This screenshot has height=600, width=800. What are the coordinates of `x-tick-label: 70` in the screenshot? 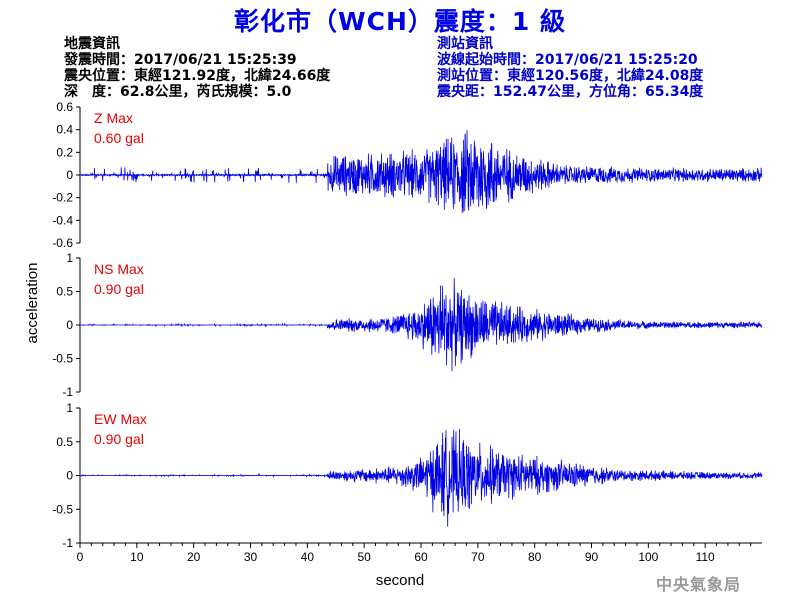 It's located at (478, 557).